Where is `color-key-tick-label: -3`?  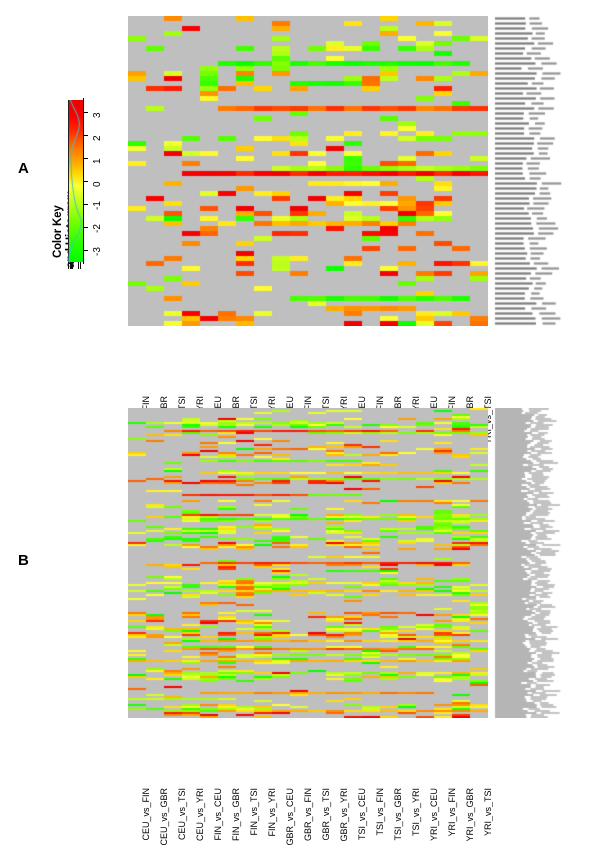
color-key-tick-label: -3 is located at coordinates (97, 252).